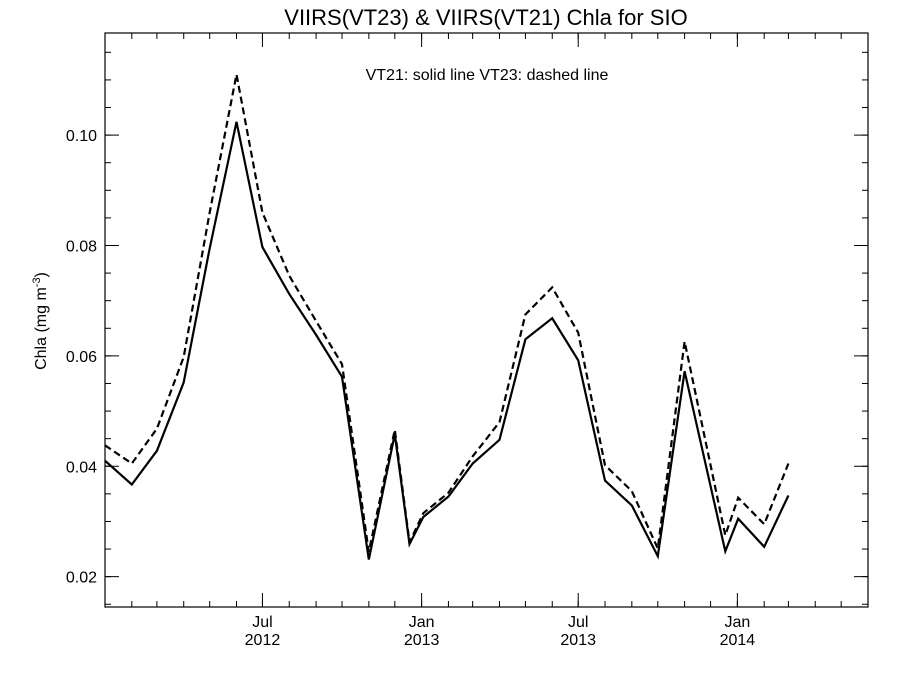  I want to click on y-tick-label: 0.04, so click(81, 467).